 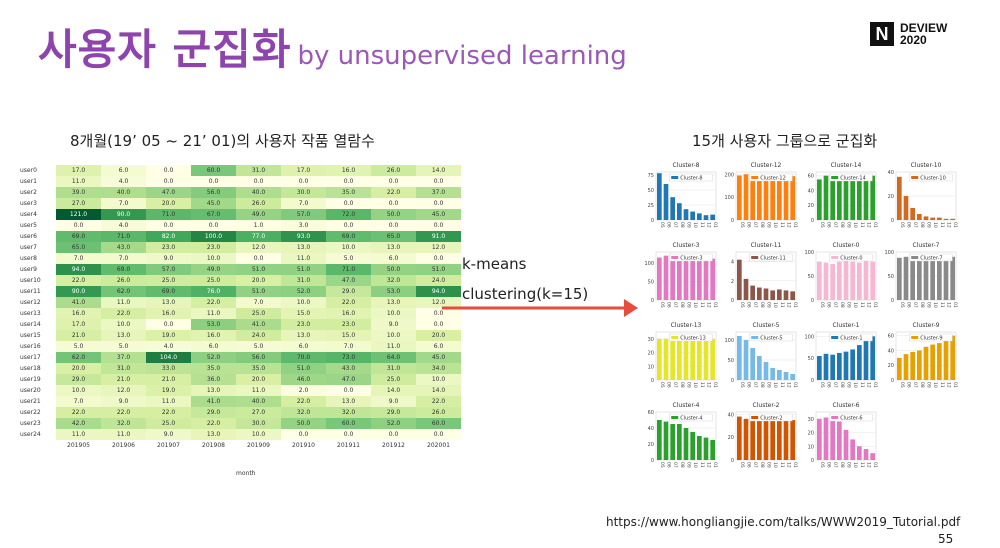 What do you see at coordinates (303, 390) in the screenshot?
I see `heatmap-cell: 2.0` at bounding box center [303, 390].